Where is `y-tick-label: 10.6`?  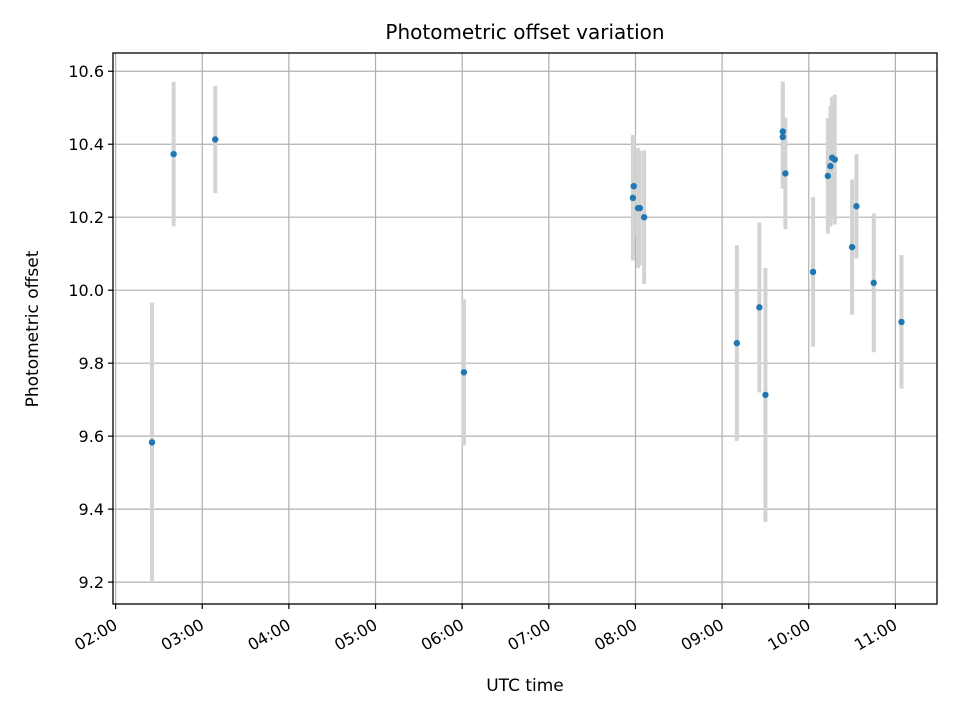 y-tick-label: 10.6 is located at coordinates (86, 71).